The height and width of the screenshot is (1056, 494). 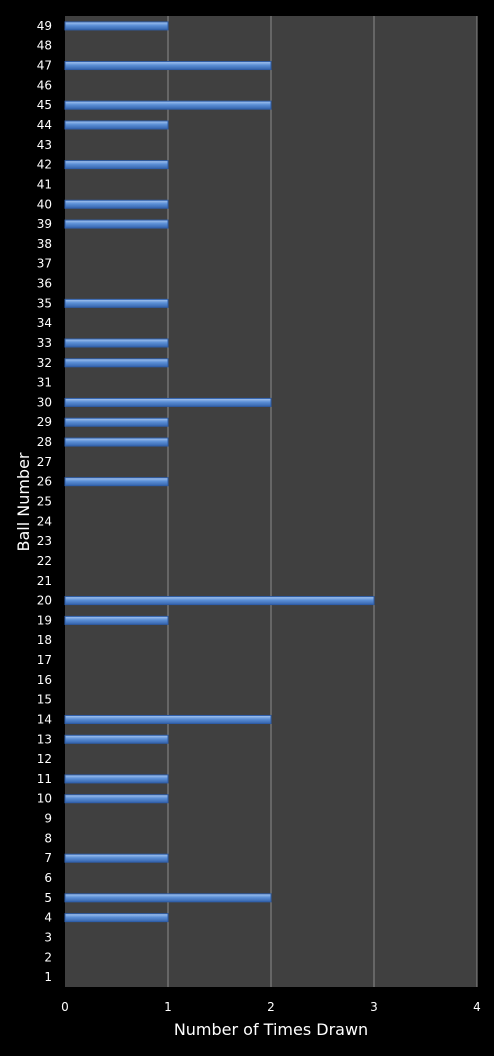 What do you see at coordinates (44, 145) in the screenshot?
I see `y-tick-label-43: 43` at bounding box center [44, 145].